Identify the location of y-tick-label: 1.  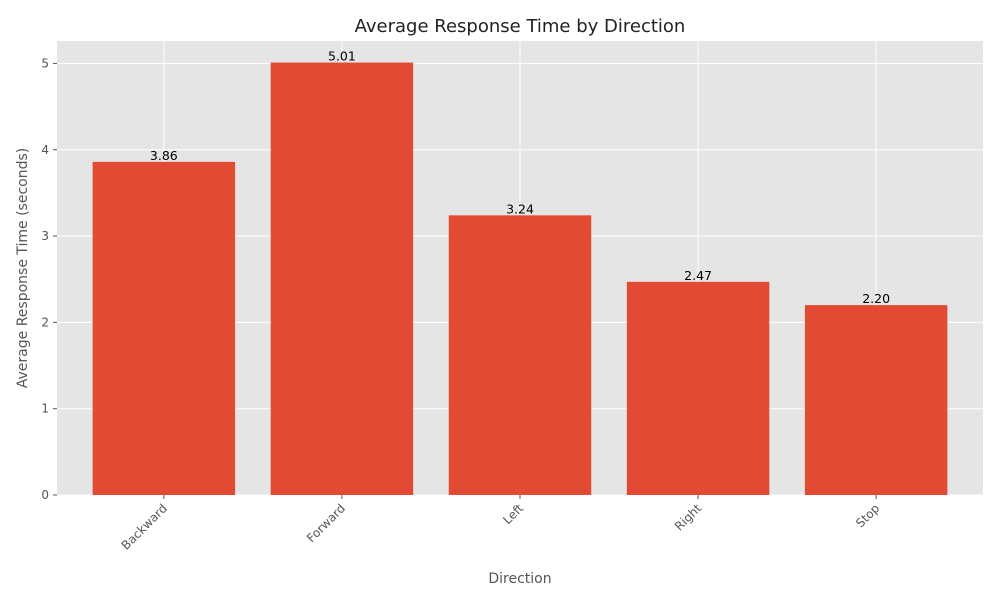
(45, 409).